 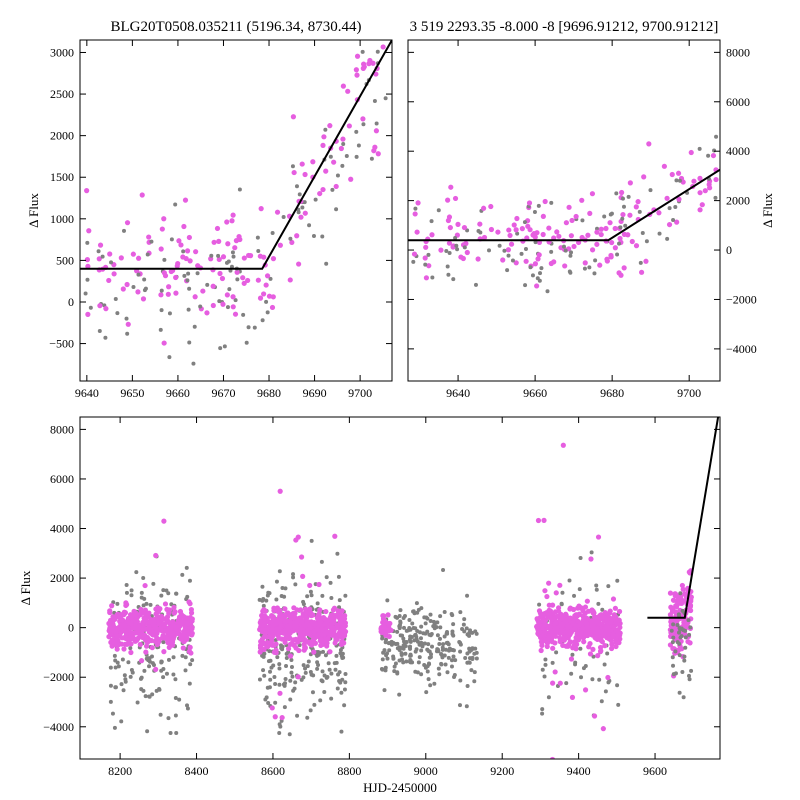 I want to click on x-tick-label: 9680, so click(x=612, y=393).